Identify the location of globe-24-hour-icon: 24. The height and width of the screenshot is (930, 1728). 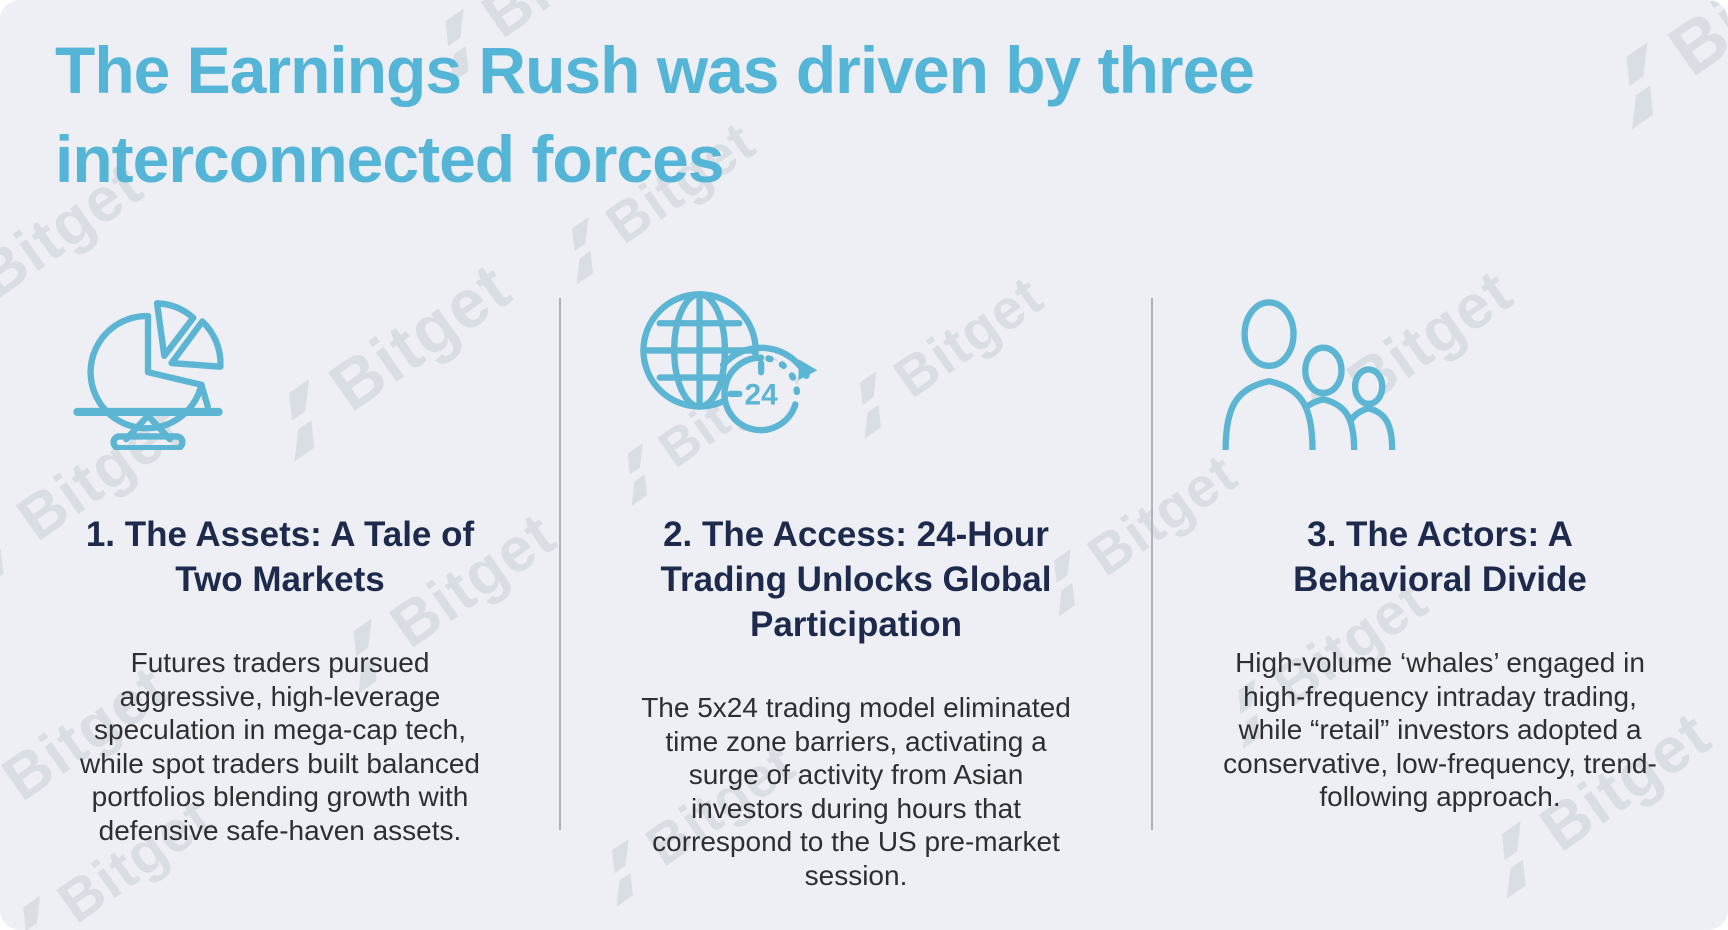
(724, 364).